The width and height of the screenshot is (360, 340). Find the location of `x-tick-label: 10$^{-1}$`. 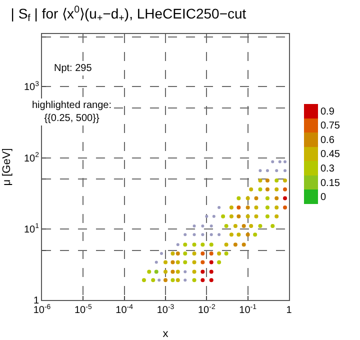

x-tick-label: 10$^{-1}$ is located at coordinates (248, 310).